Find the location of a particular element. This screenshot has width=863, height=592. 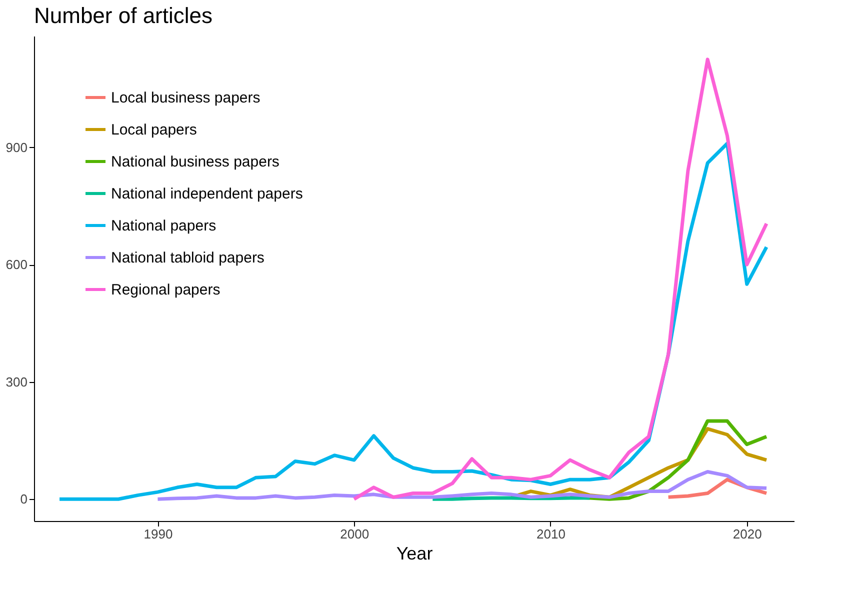

y-tick-label: 900 is located at coordinates (17, 147).